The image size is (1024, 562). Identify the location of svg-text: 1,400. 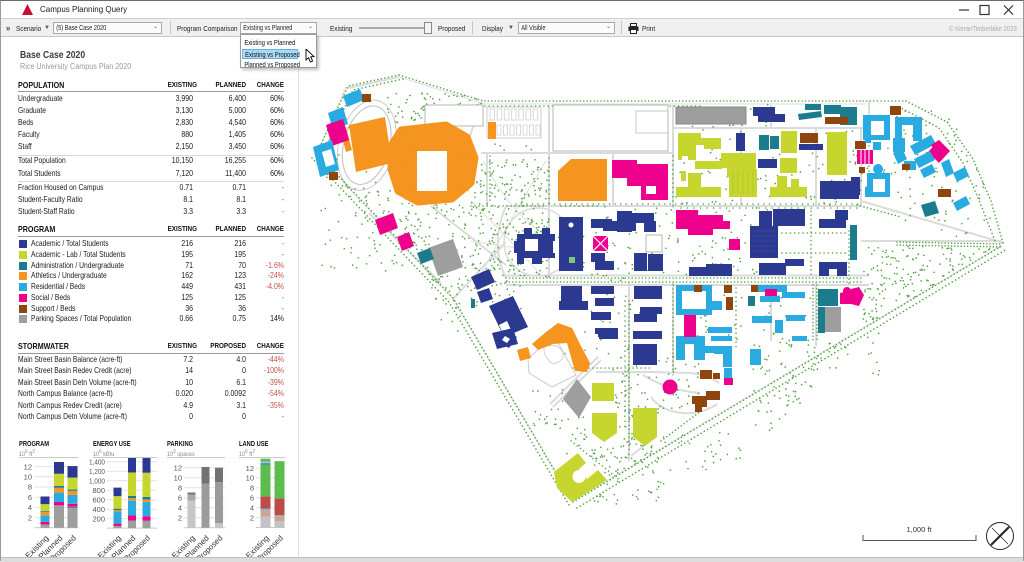
(97, 462).